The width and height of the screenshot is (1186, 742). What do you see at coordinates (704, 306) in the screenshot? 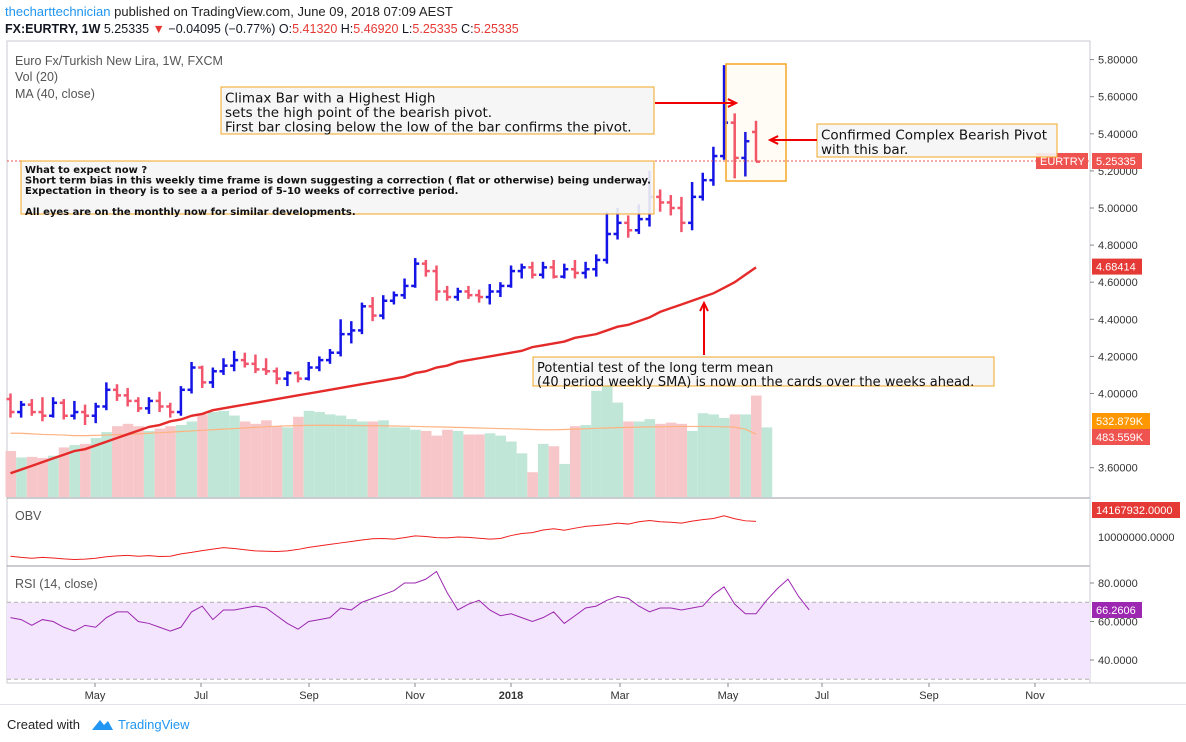
I see `mean-arrow-head` at bounding box center [704, 306].